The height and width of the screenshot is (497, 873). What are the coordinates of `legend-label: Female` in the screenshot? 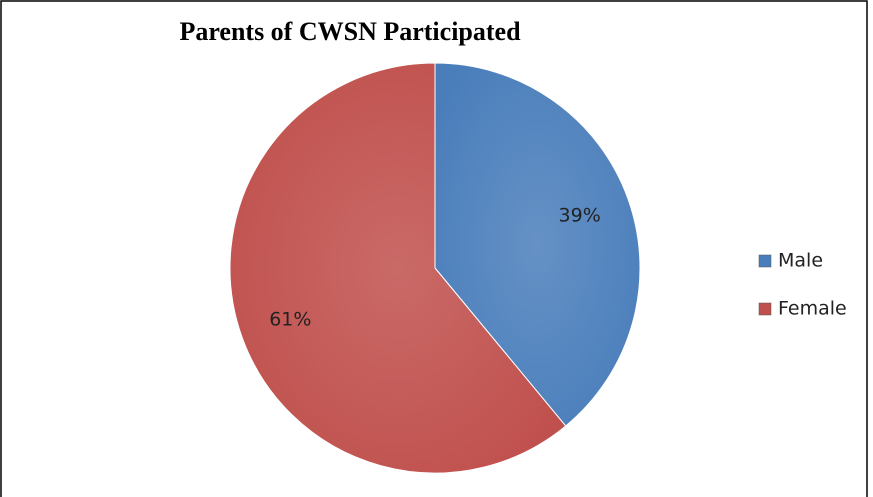 It's located at (812, 309).